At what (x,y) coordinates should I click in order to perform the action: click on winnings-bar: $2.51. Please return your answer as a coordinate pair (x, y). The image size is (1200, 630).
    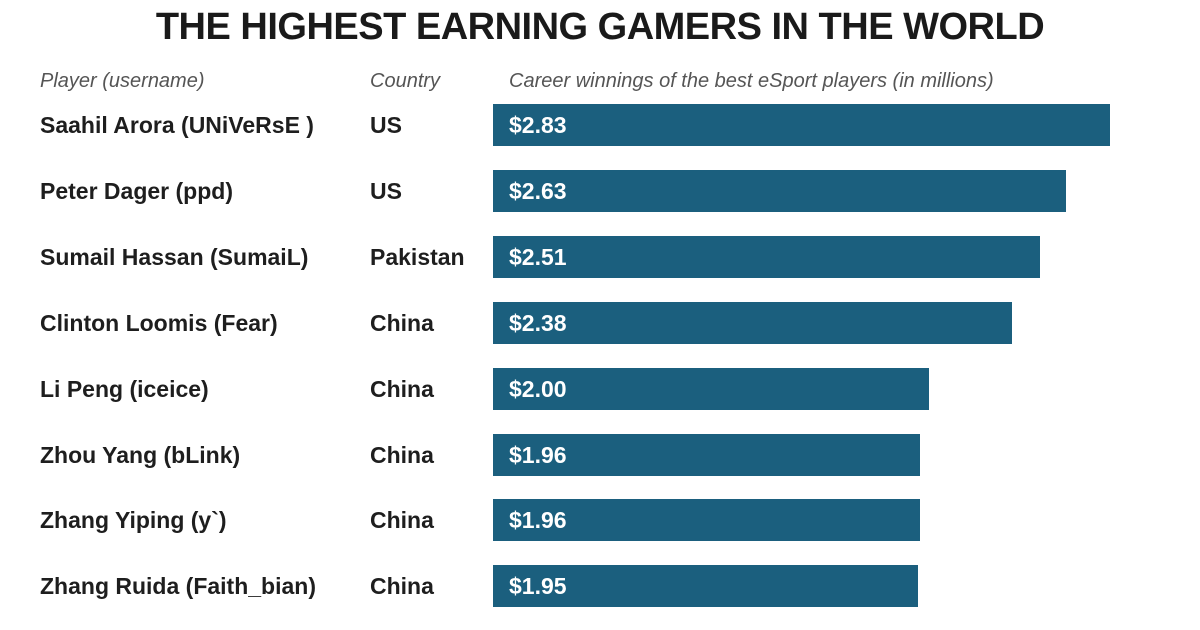
    Looking at the image, I should click on (766, 256).